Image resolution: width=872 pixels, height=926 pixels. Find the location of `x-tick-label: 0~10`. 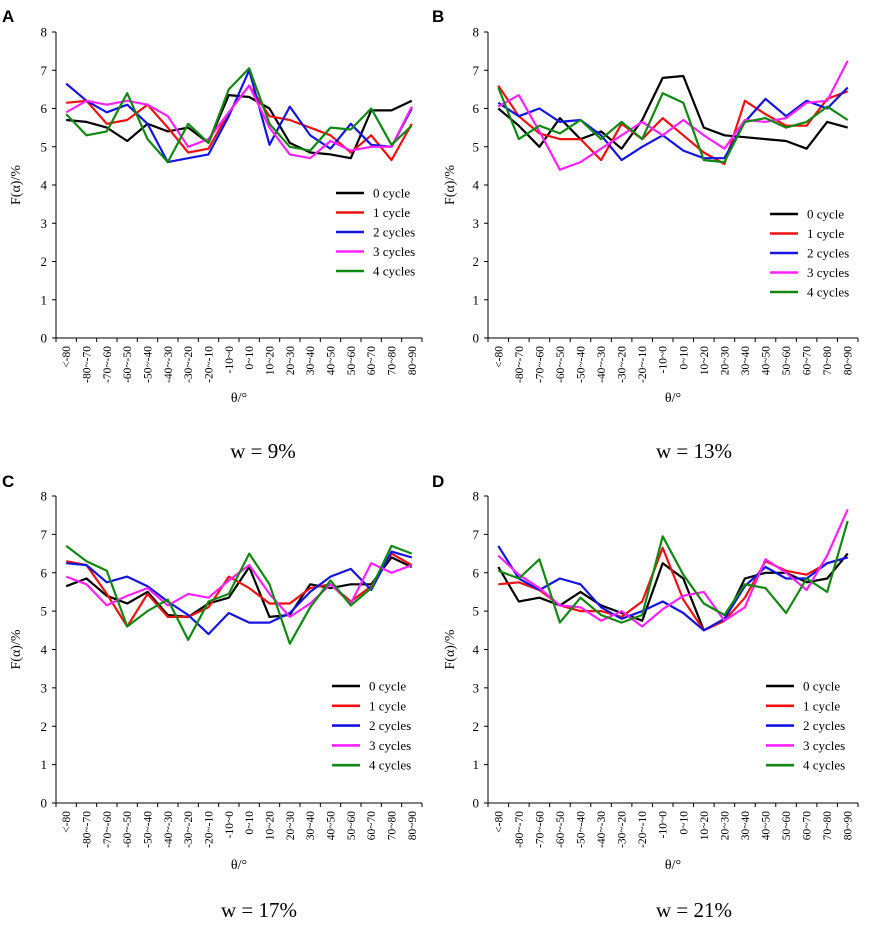

x-tick-label: 0~10 is located at coordinates (684, 823).